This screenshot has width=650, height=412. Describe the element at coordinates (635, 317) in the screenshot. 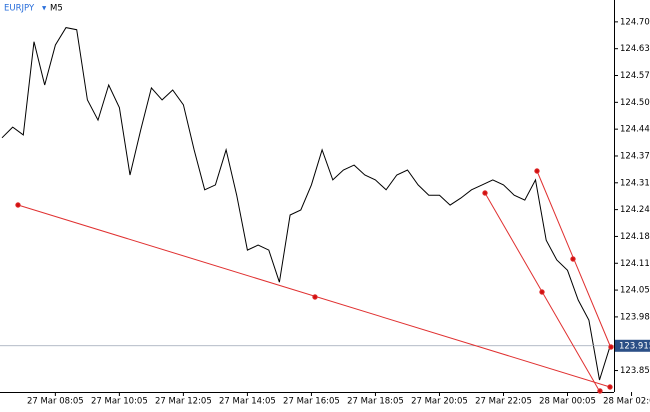

I see `y-tick-label: 123.985` at that location.